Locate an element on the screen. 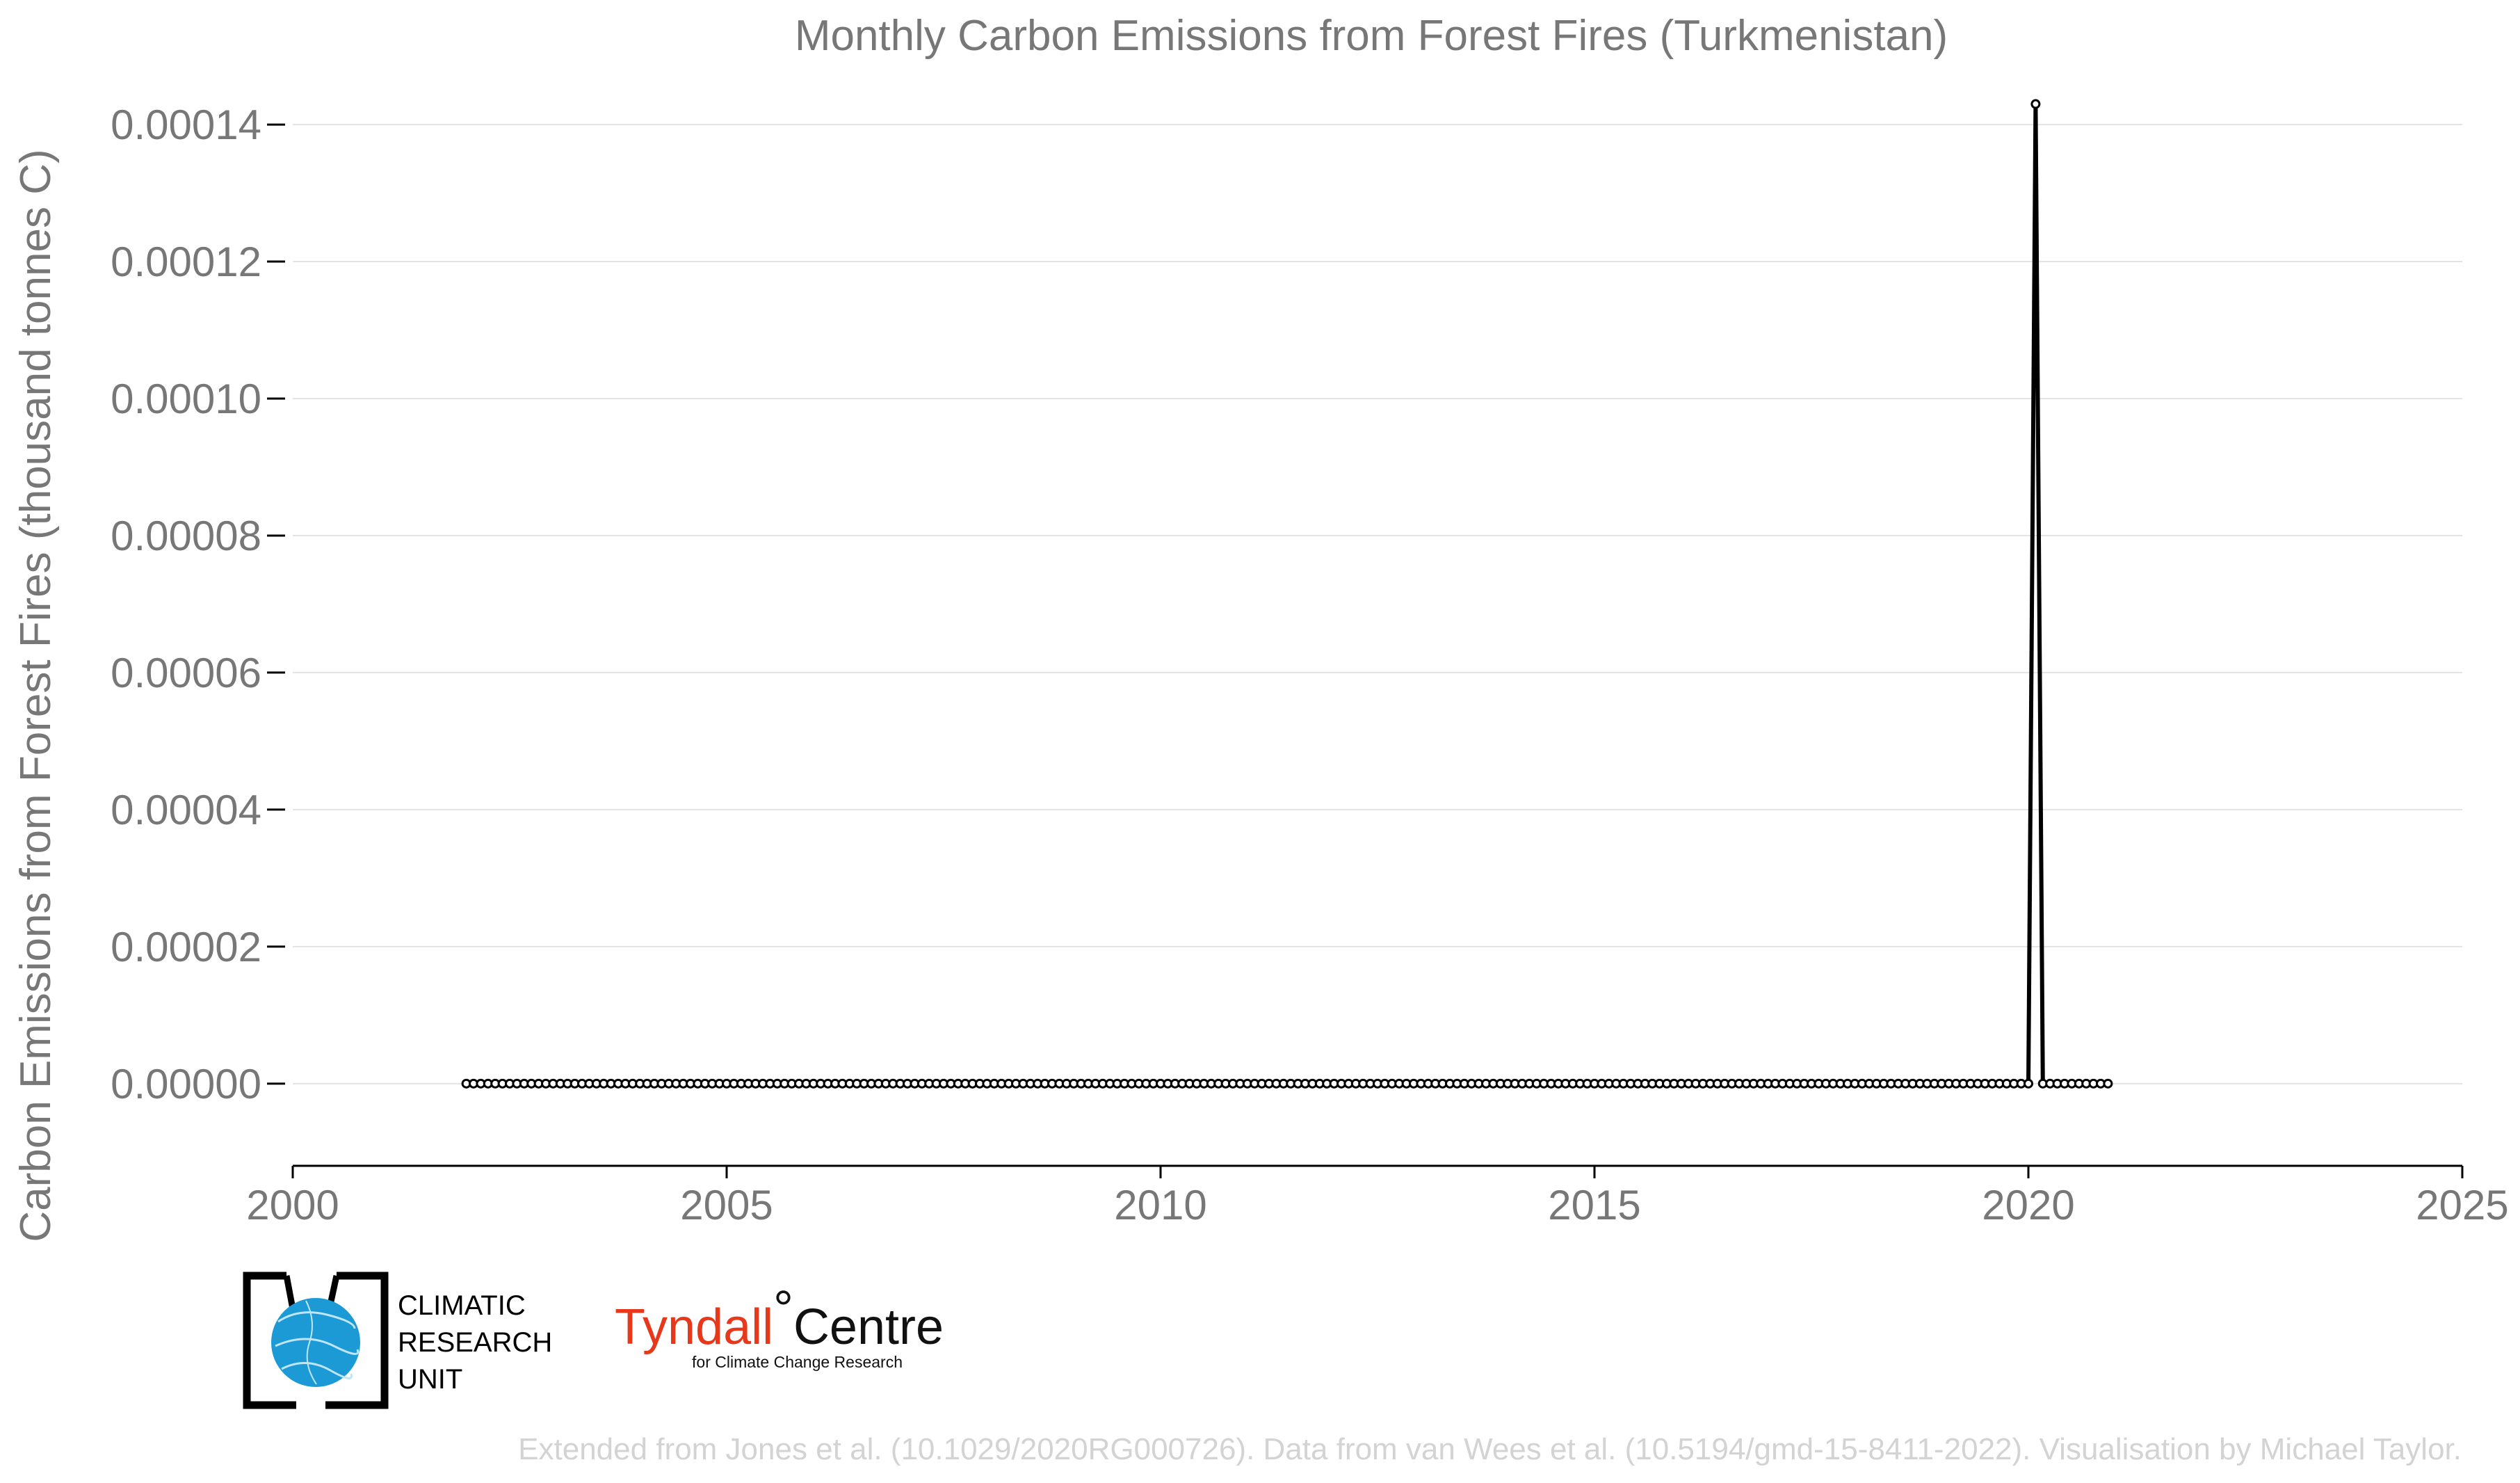  x-tick-label: 2025 is located at coordinates (2462, 1205).